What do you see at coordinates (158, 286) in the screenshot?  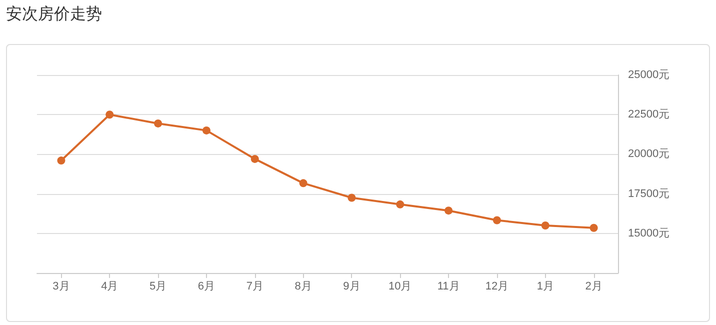 I see `x-tick-label: 5月` at bounding box center [158, 286].